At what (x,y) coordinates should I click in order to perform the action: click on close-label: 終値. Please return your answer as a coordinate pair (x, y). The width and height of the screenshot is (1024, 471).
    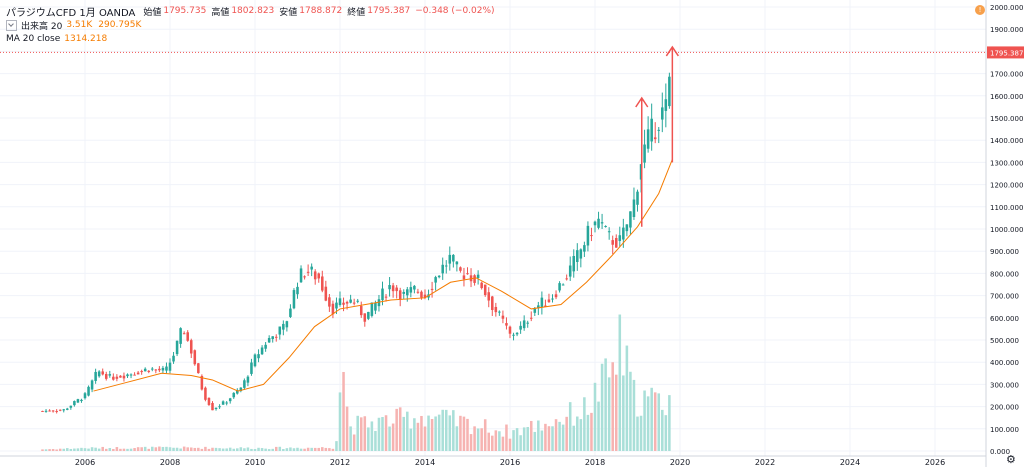
    Looking at the image, I should click on (356, 12).